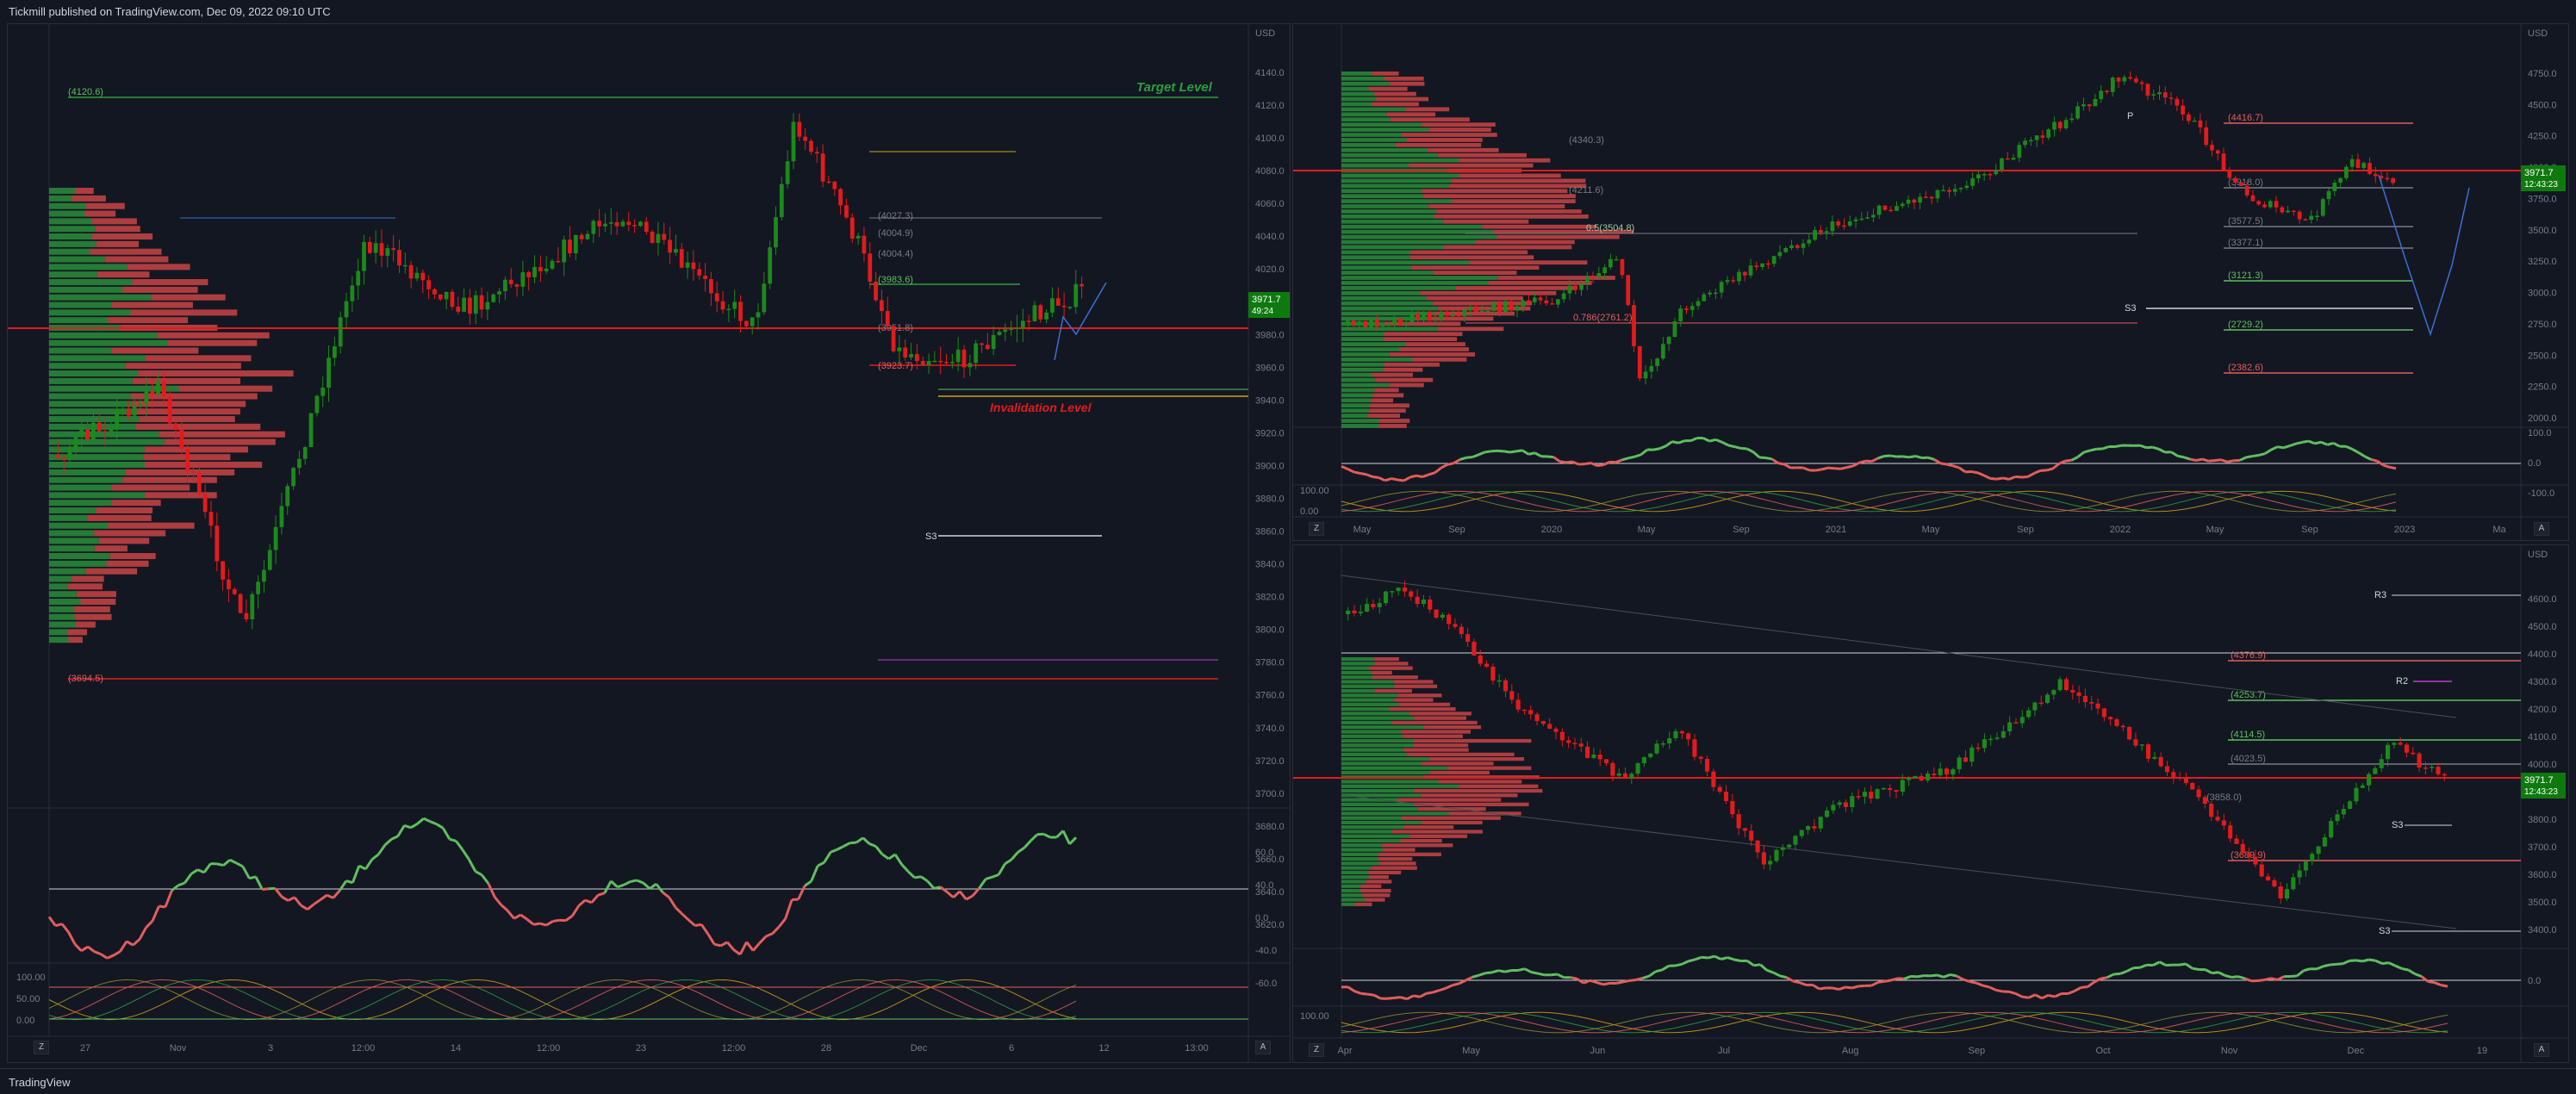  What do you see at coordinates (2542, 1050) in the screenshot?
I see `bottom-right-a-button: A` at bounding box center [2542, 1050].